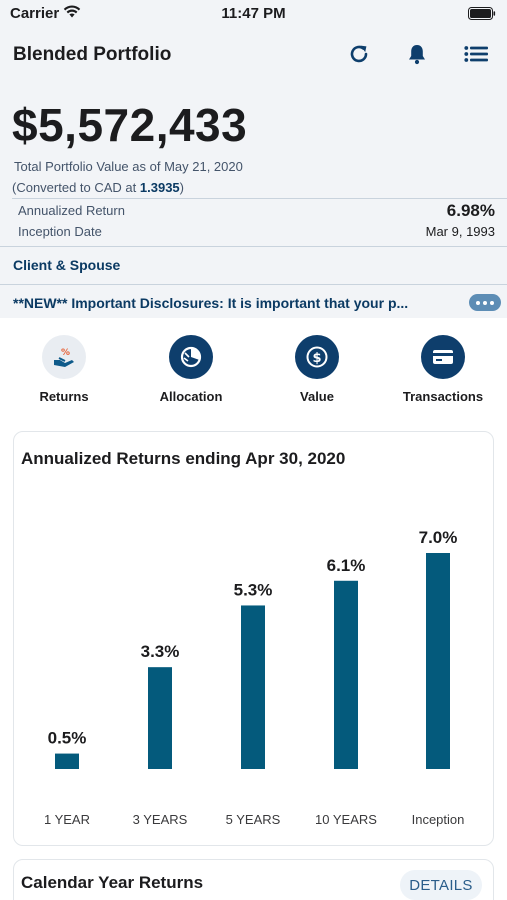 The height and width of the screenshot is (900, 507). I want to click on conversion-prefix: (Converted to CAD at, so click(76, 187).